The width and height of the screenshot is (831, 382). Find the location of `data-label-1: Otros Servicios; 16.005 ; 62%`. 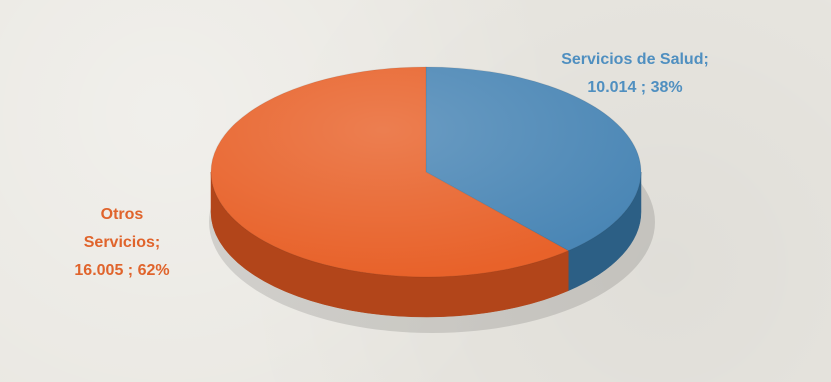

data-label-1: Otros Servicios; 16.005 ; 62% is located at coordinates (121, 242).